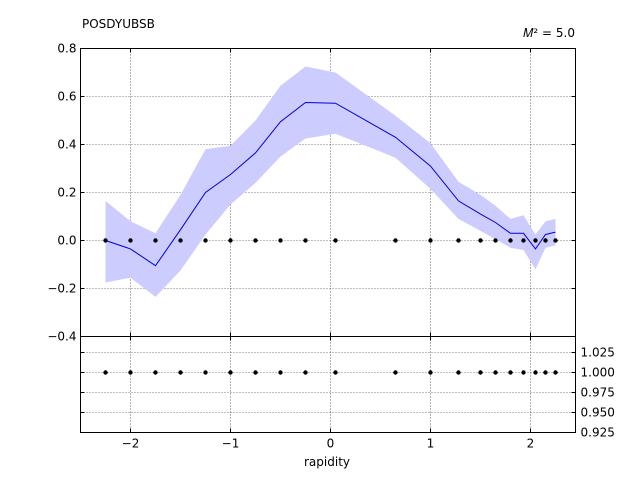  Describe the element at coordinates (331, 444) in the screenshot. I see `xtick-label-2: 0` at that location.